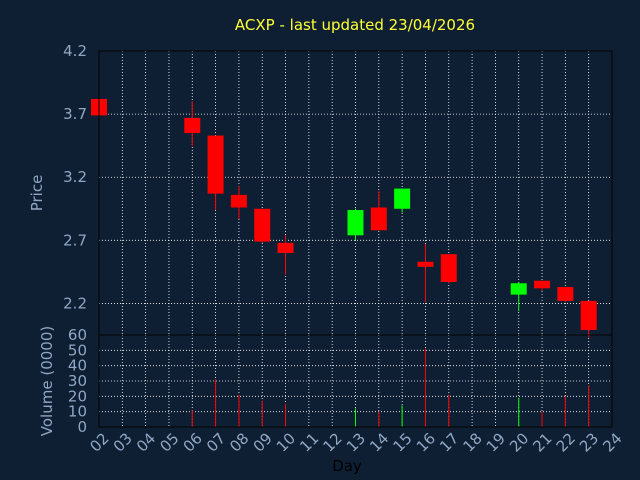  What do you see at coordinates (355, 25) in the screenshot?
I see `chart-title: ACXP - last updated 23/04/2026` at bounding box center [355, 25].